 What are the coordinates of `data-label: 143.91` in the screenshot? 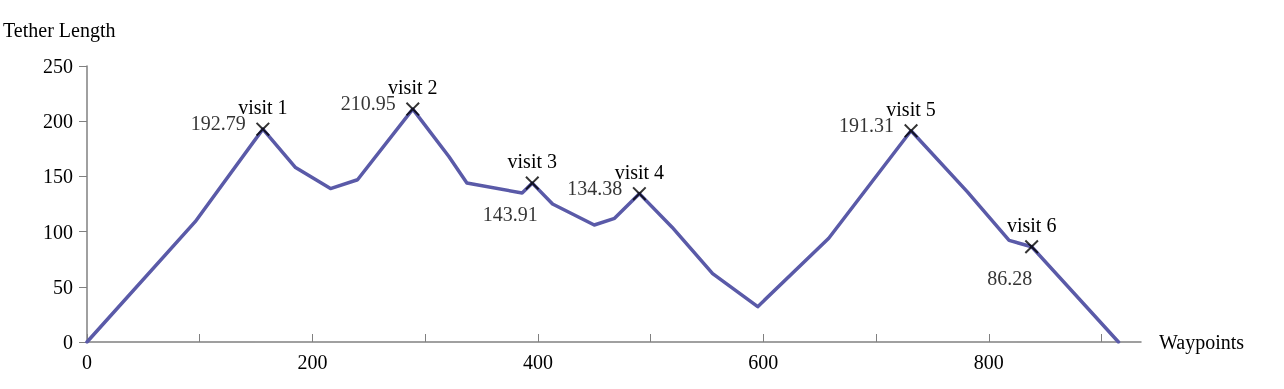 It's located at (510, 214).